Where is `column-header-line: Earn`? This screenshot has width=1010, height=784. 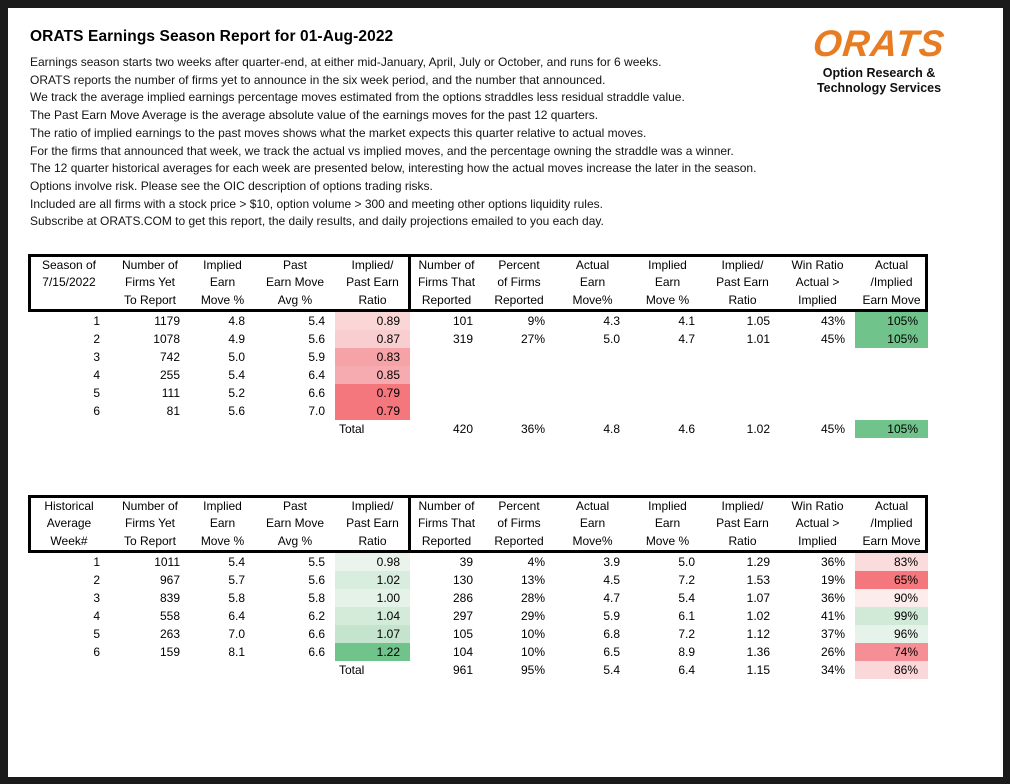
column-header-line: Earn is located at coordinates (222, 282).